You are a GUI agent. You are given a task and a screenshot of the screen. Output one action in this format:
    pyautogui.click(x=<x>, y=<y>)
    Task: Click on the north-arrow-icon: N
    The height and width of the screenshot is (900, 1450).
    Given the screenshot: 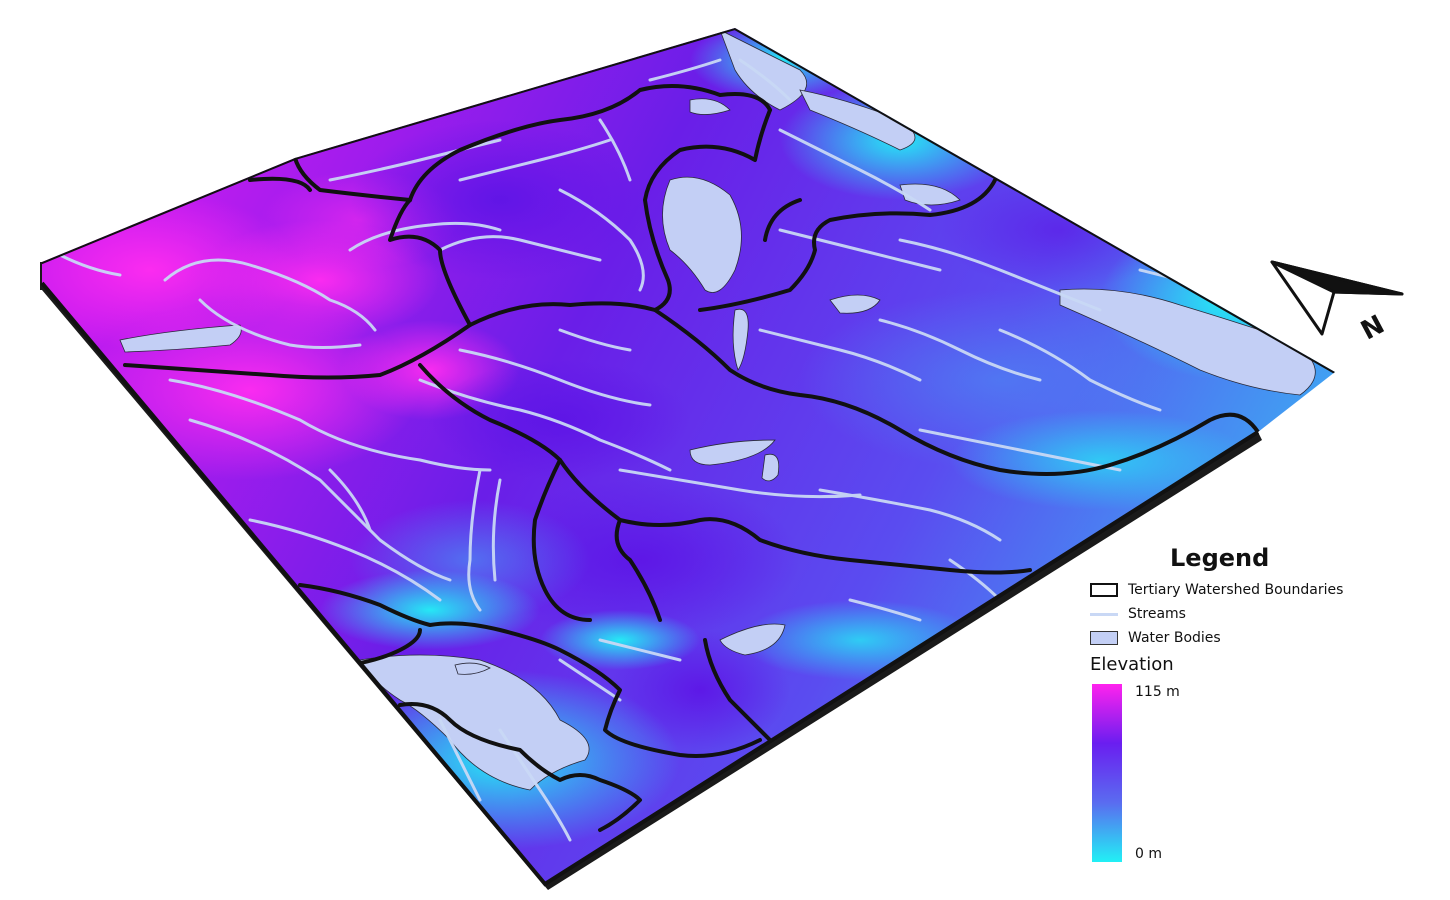 What is the action you would take?
    pyautogui.click(x=1337, y=303)
    